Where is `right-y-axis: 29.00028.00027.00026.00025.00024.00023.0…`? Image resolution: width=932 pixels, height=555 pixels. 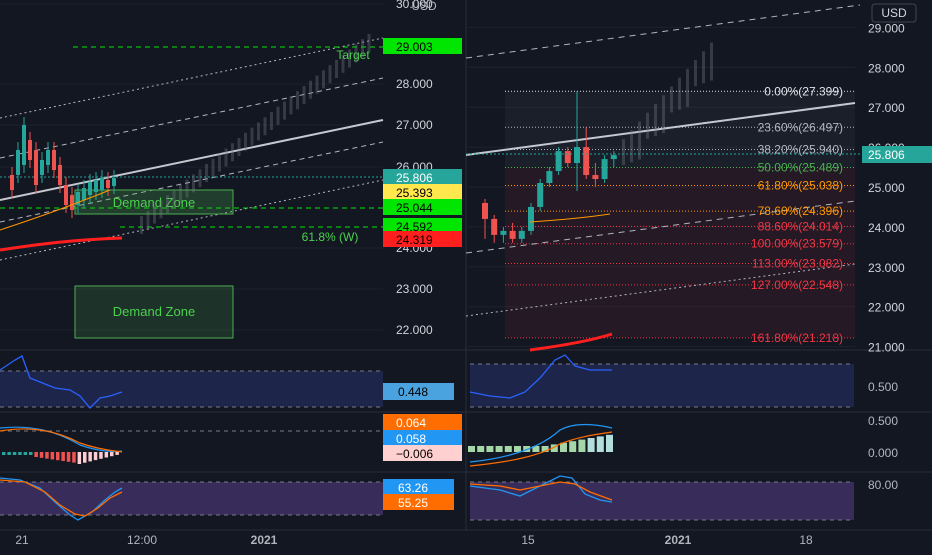 right-y-axis: 29.00028.00027.00026.00025.00024.00023.0… is located at coordinates (886, 187).